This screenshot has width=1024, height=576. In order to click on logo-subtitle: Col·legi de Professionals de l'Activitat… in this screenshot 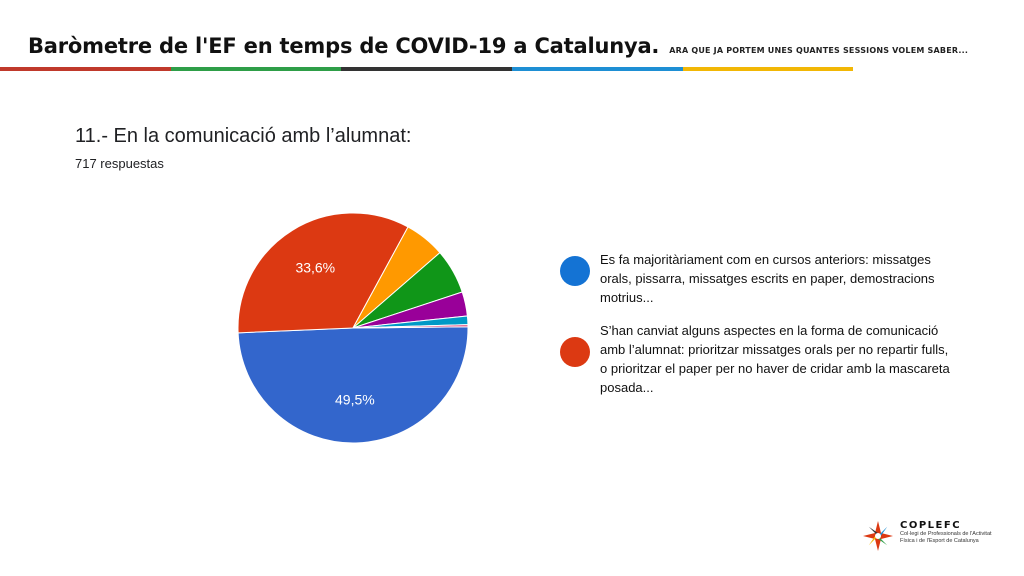, I will do `click(946, 537)`.